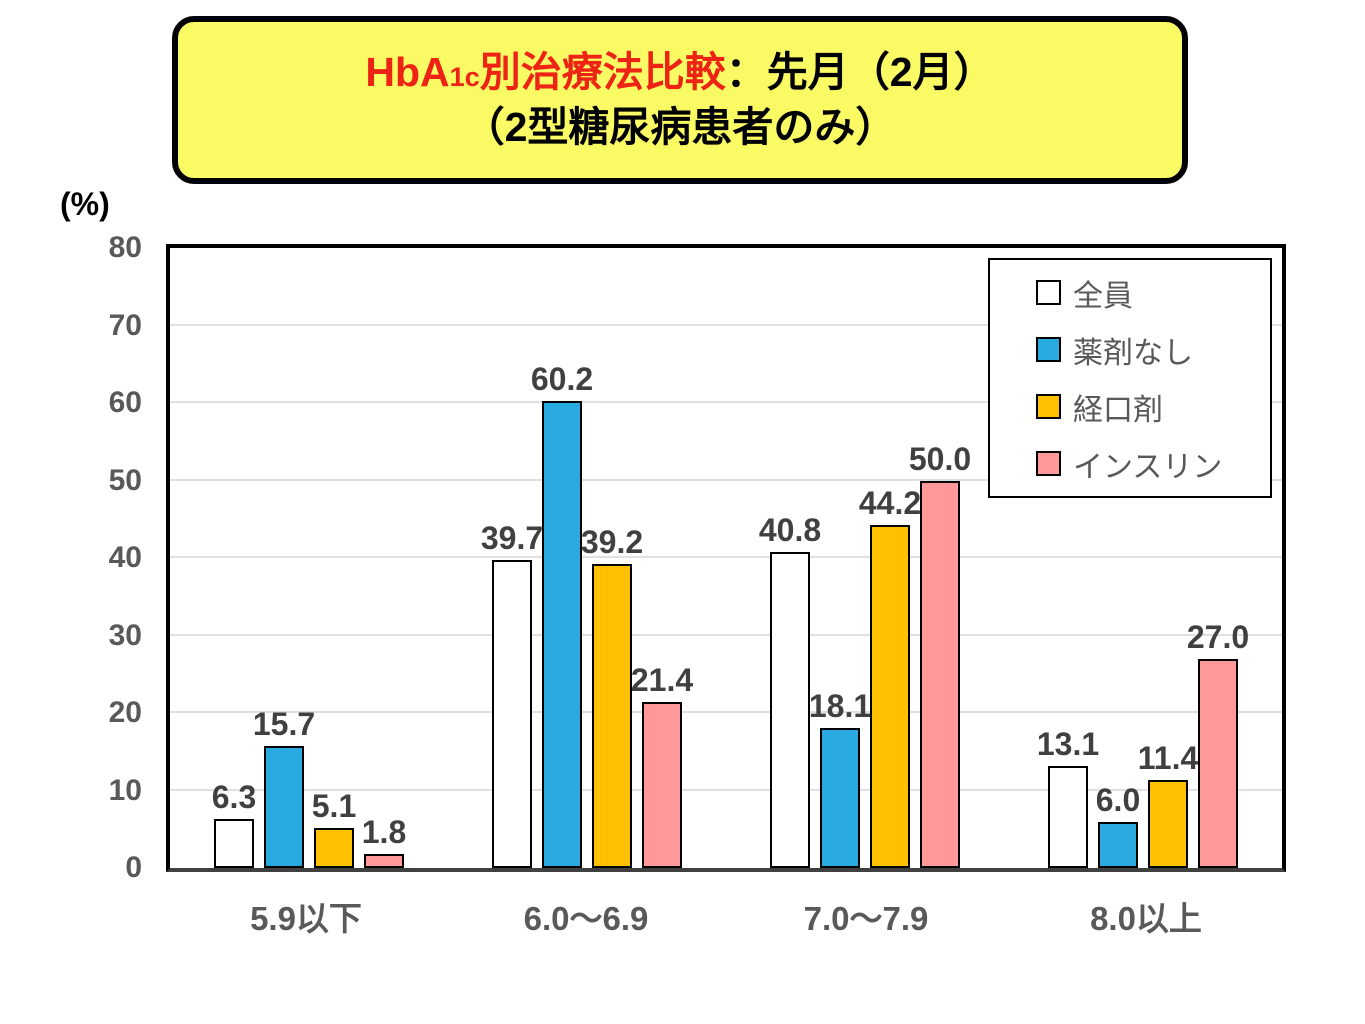 This screenshot has height=1024, width=1365. I want to click on title-red-rest: 別治療法比較, so click(602, 71).